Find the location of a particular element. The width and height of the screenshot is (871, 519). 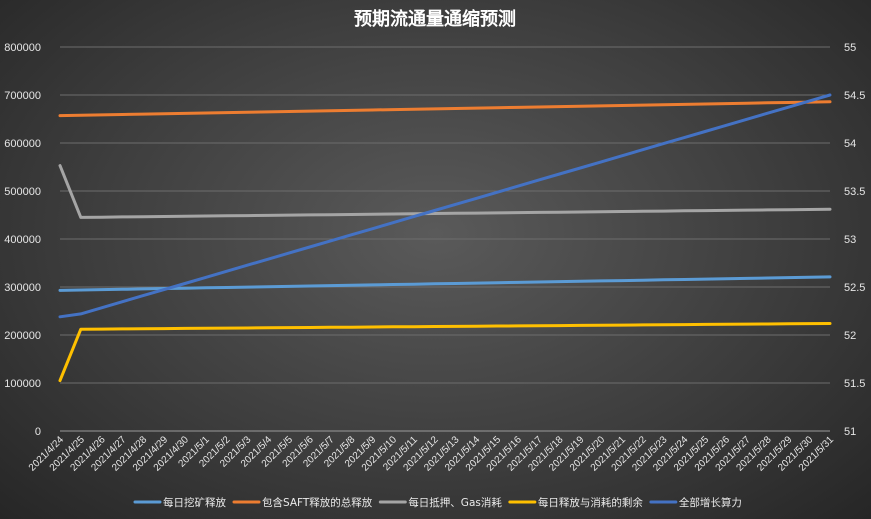

legend-item: 每日抵押、Gas消耗 is located at coordinates (440, 502).